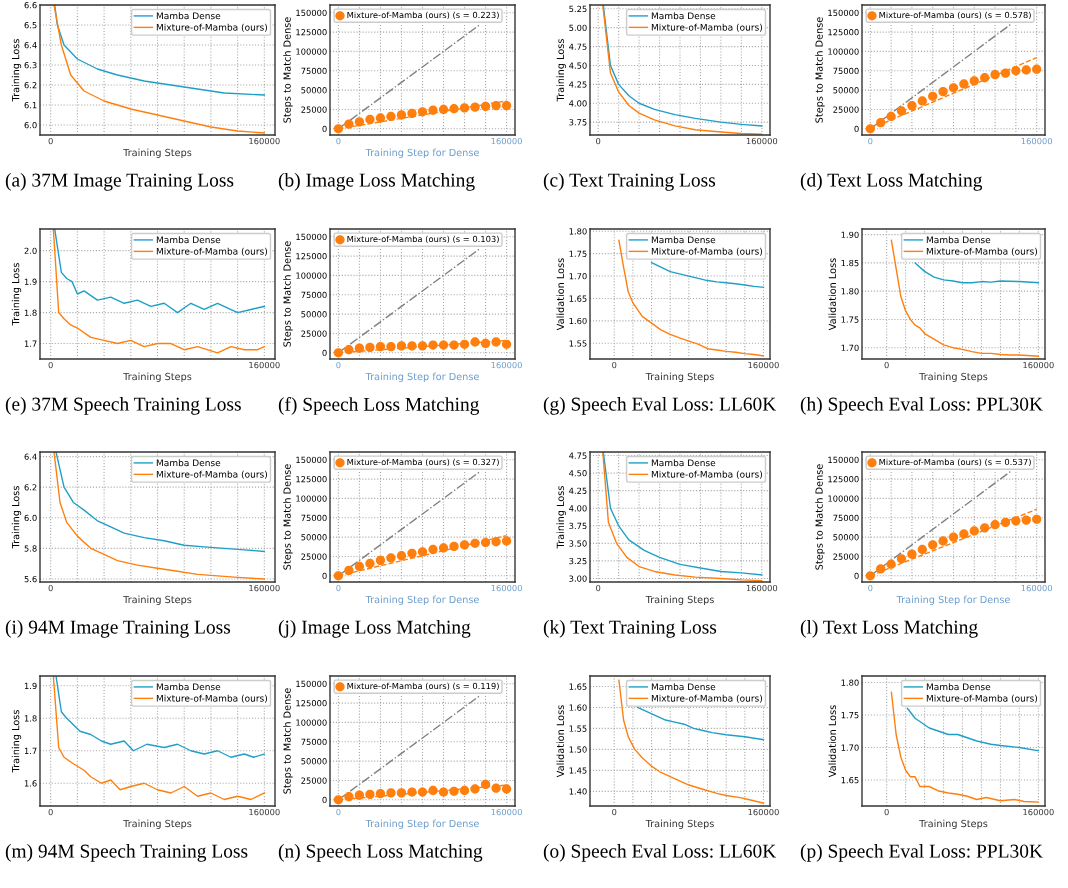 This screenshot has height=888, width=1068. Describe the element at coordinates (578, 490) in the screenshot. I see `y-tick-label: 4.25` at that location.